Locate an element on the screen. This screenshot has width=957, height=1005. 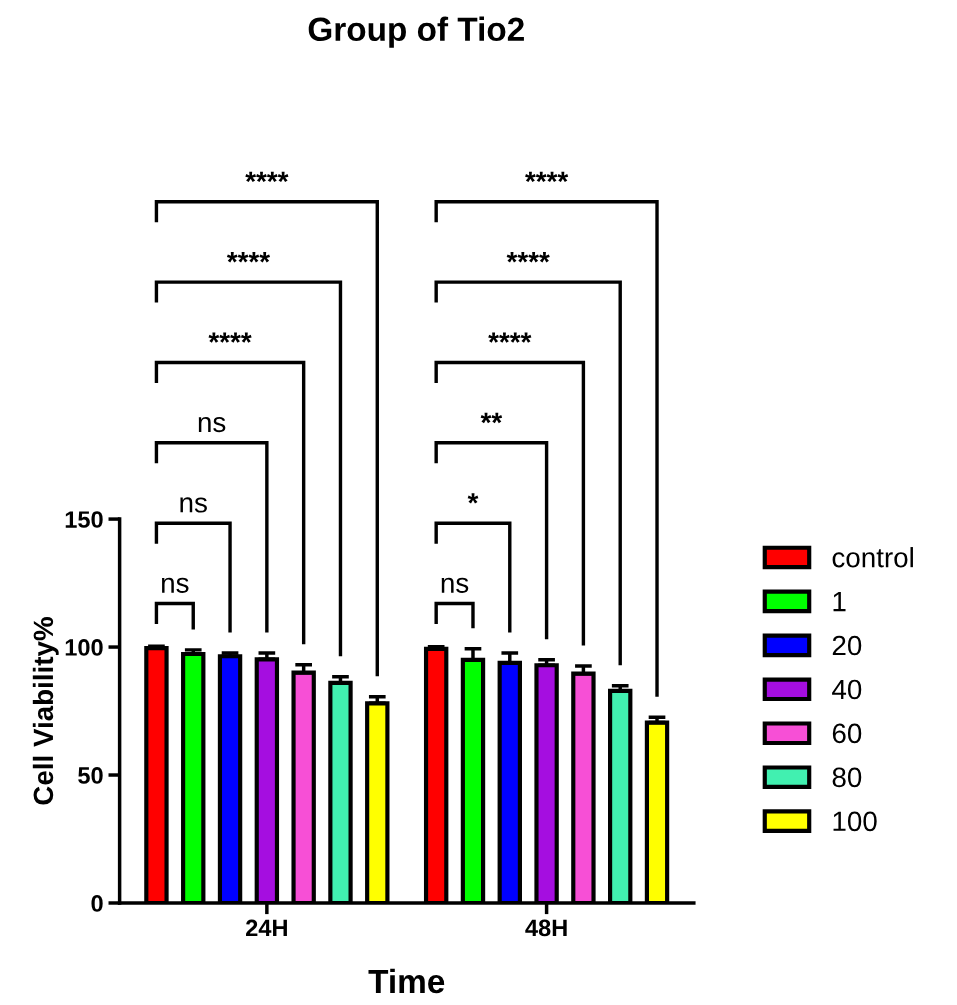
legend-label: 40 is located at coordinates (847, 689).